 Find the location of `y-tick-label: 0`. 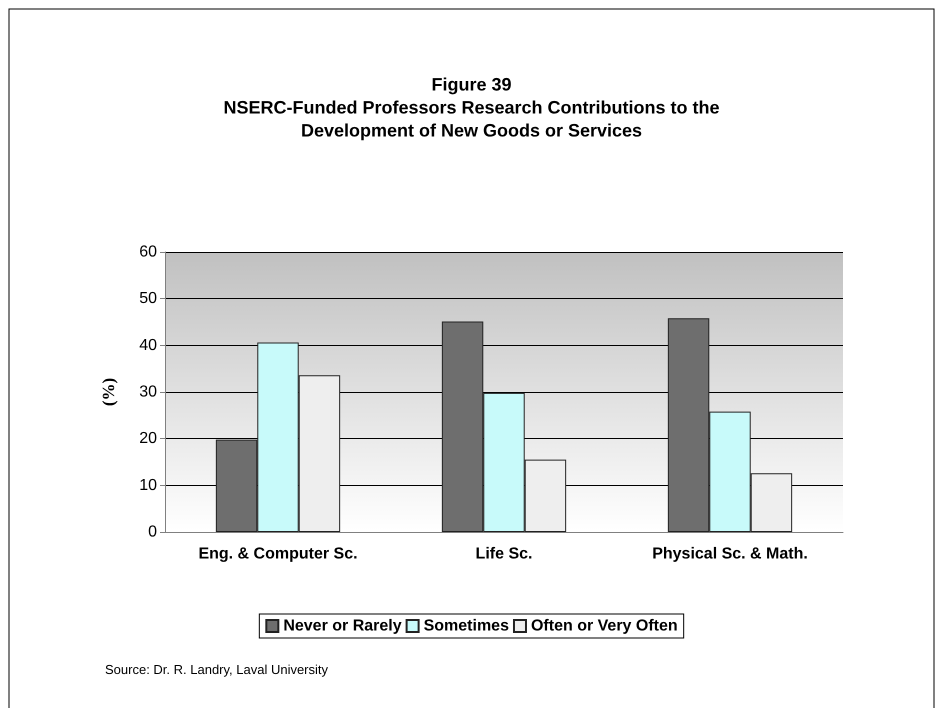

y-tick-label: 0 is located at coordinates (153, 532).